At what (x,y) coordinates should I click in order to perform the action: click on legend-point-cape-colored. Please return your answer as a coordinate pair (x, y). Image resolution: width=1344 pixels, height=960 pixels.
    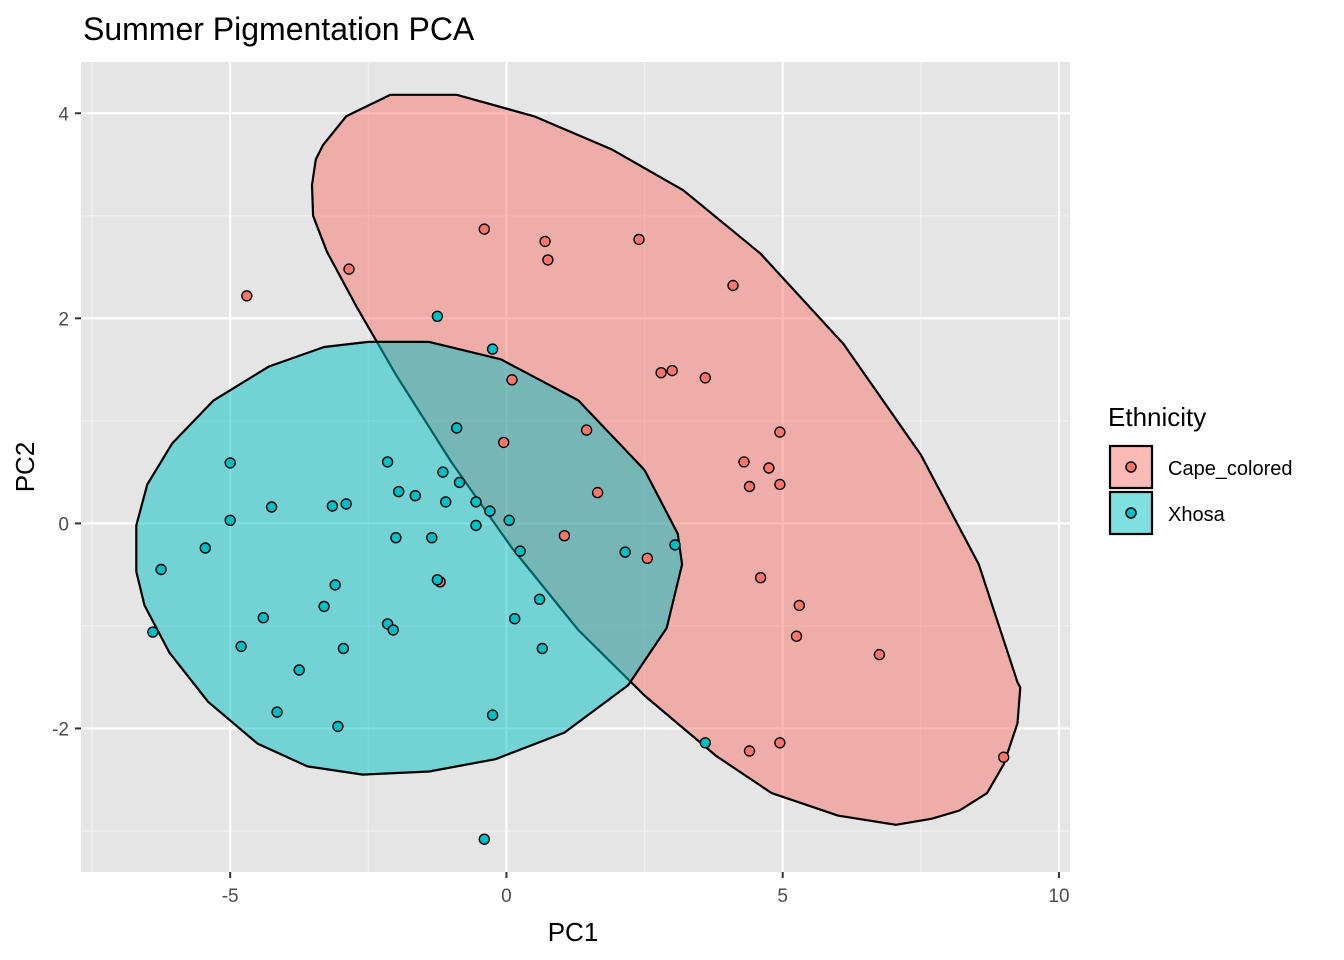
    Looking at the image, I should click on (1131, 467).